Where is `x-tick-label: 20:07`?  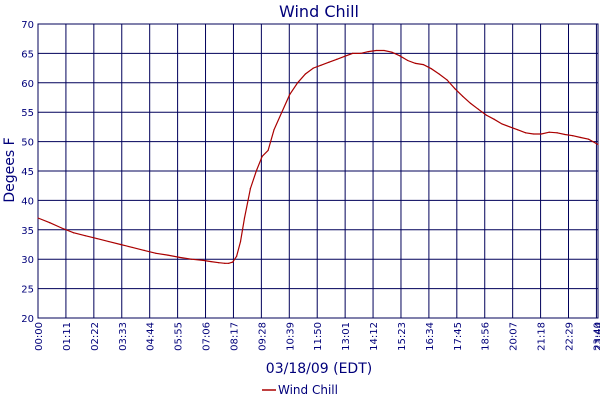 x-tick-label: 20:07 is located at coordinates (514, 336).